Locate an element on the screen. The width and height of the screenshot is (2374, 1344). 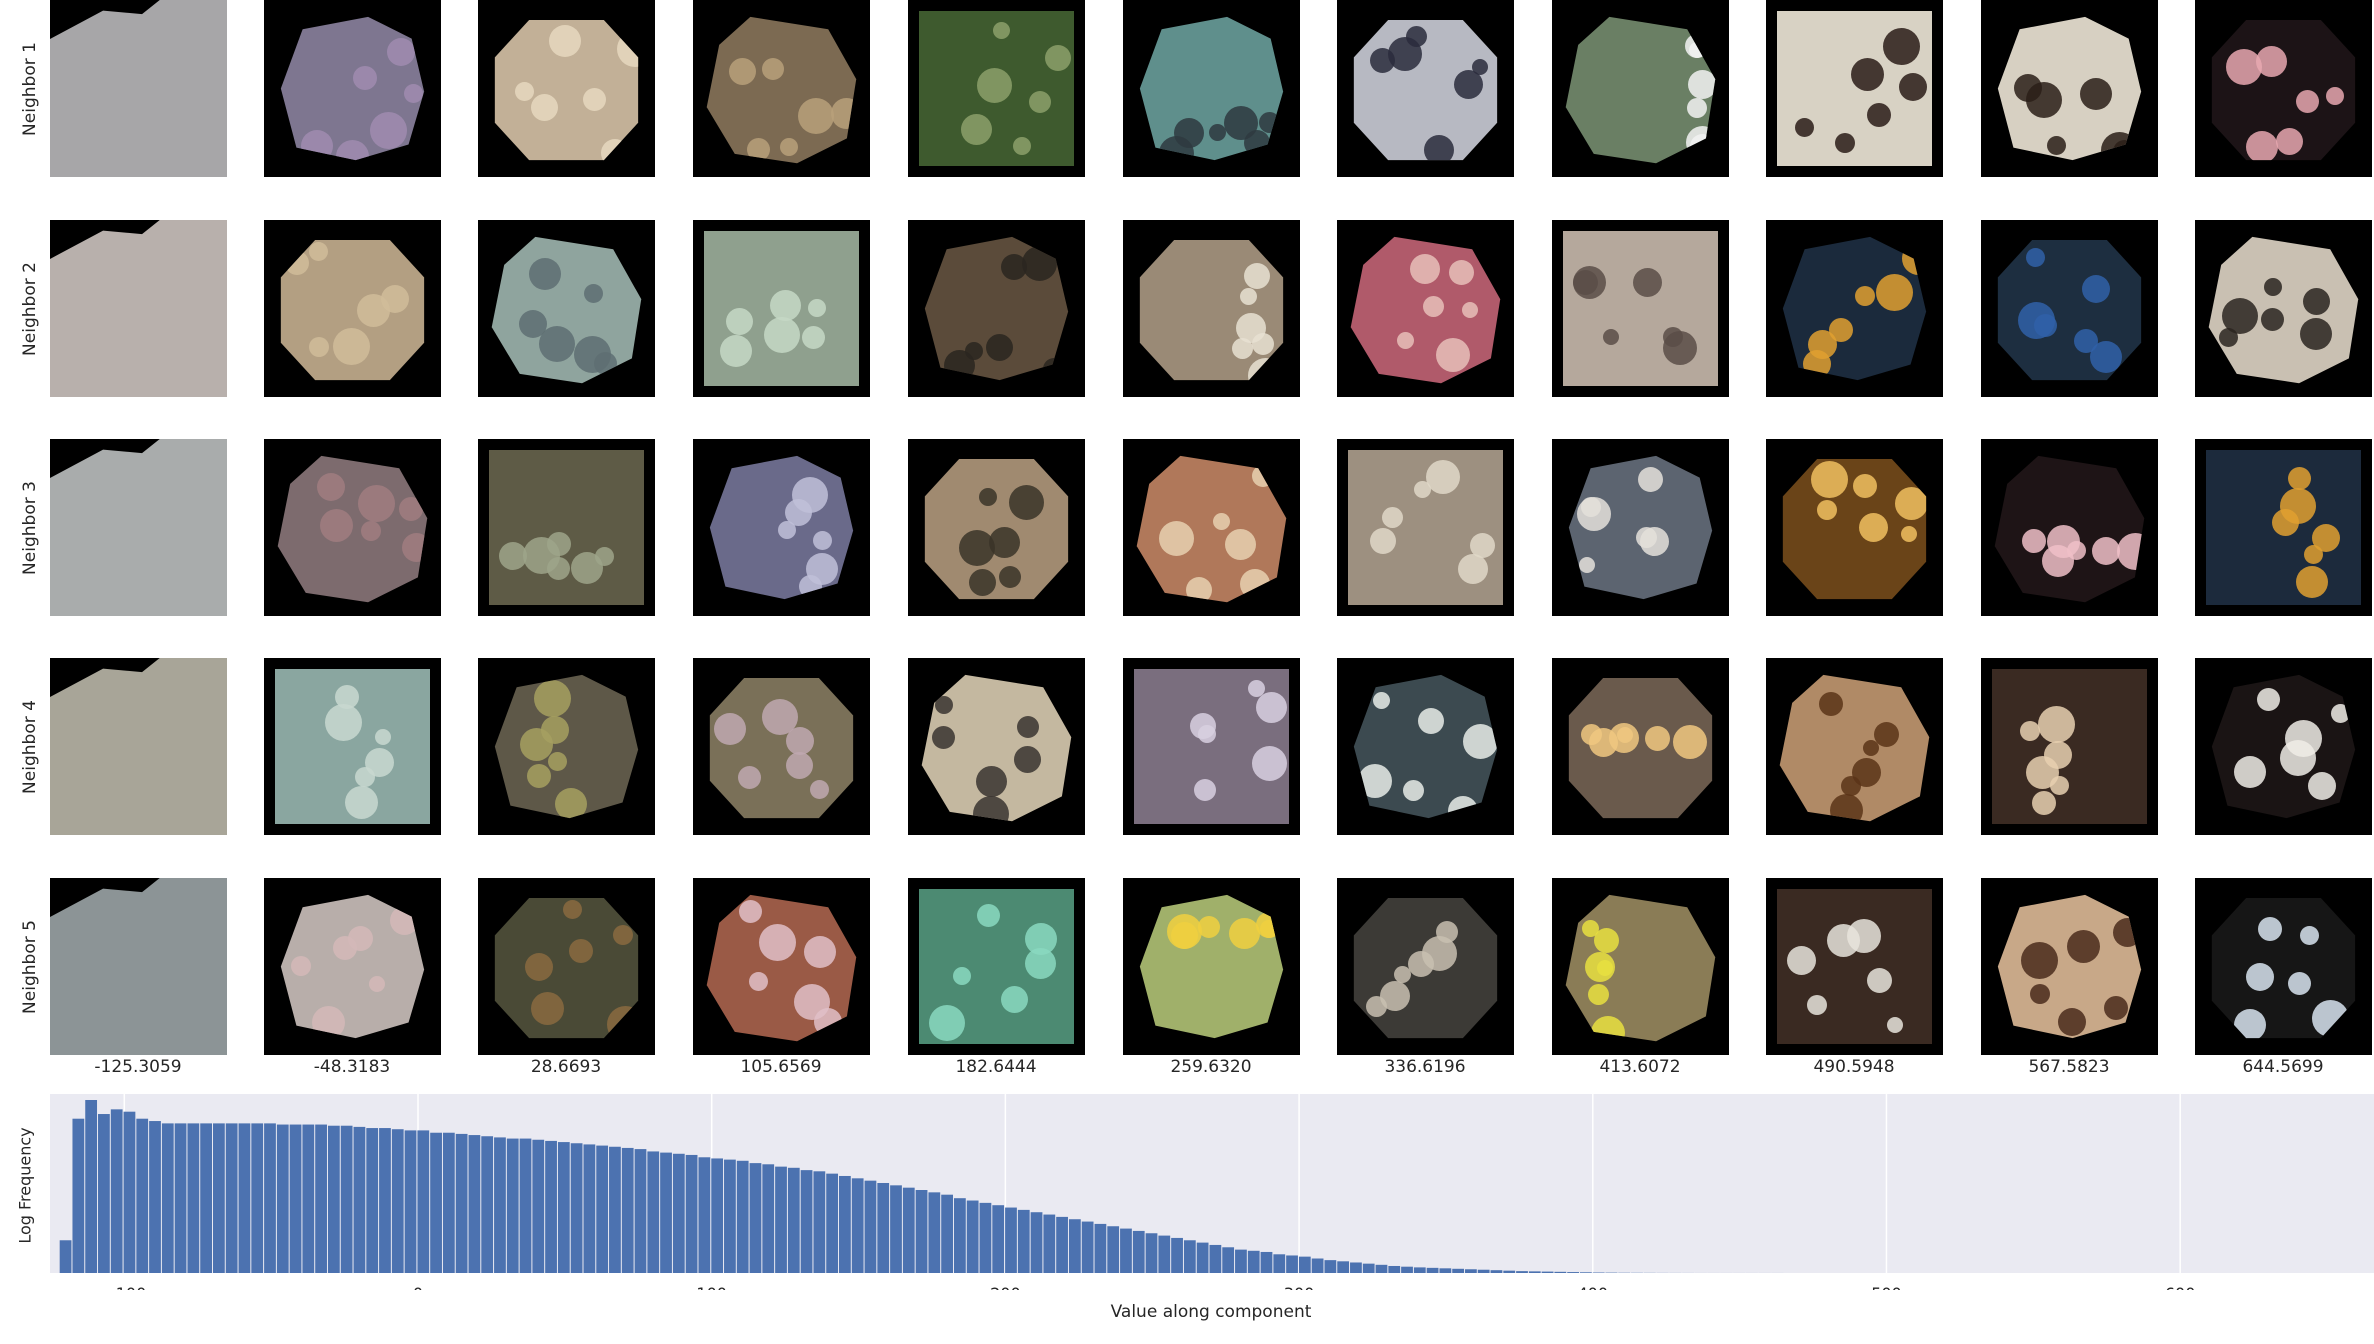
column-value-label: 336.6196 is located at coordinates (1425, 1067).